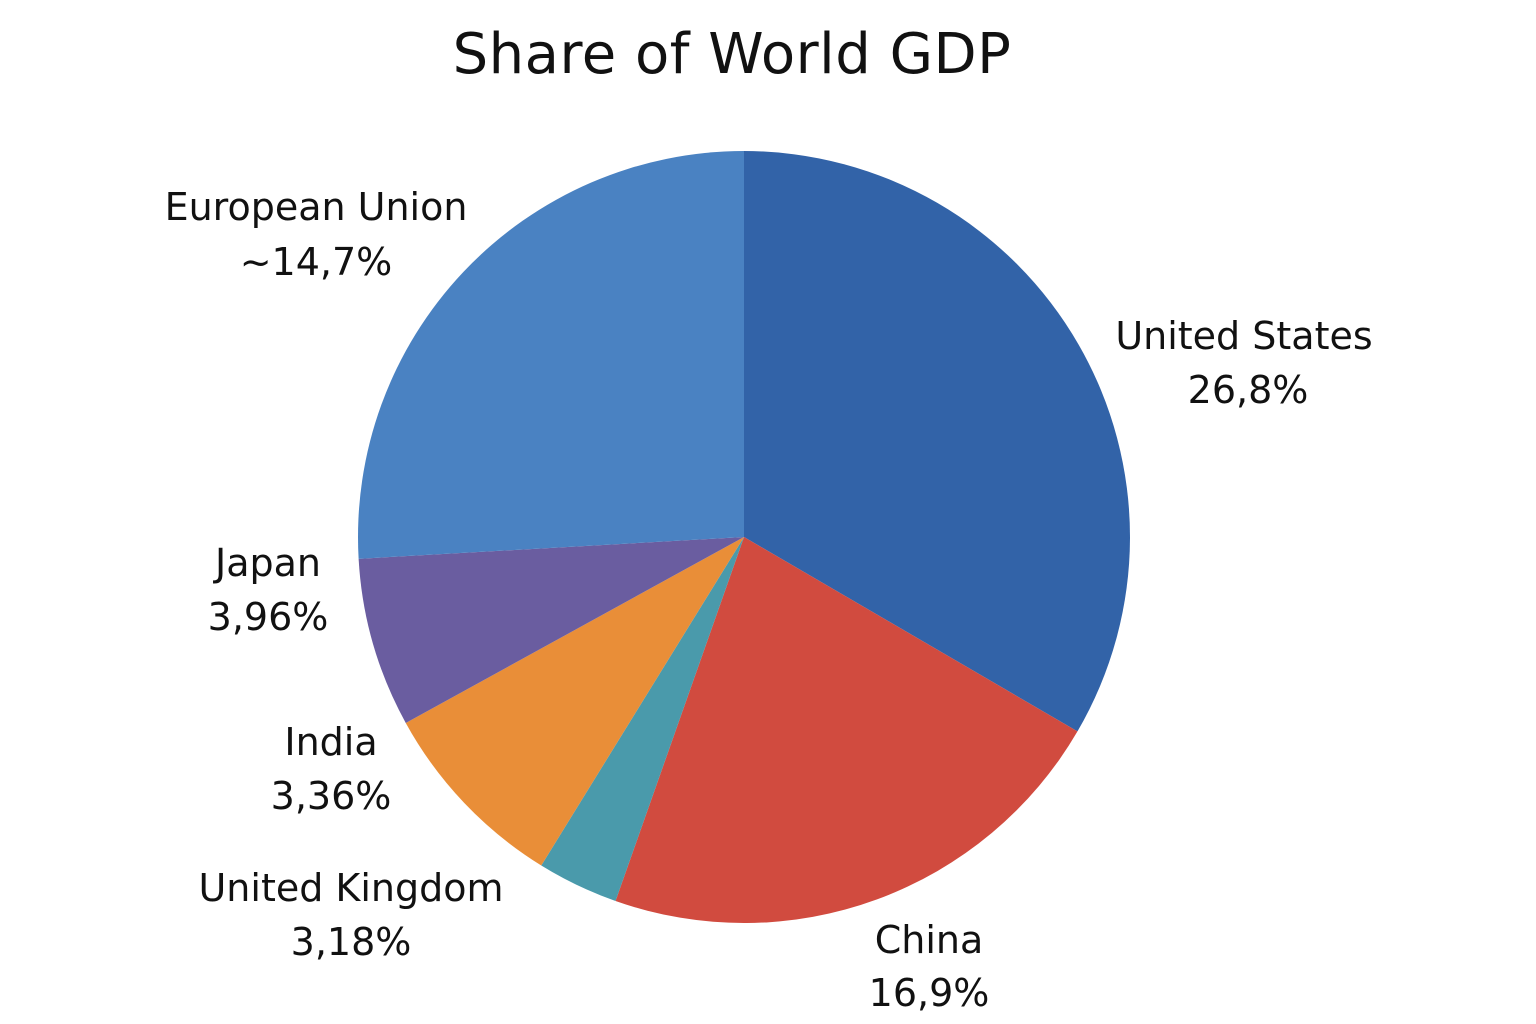 The image size is (1536, 1024). I want to click on label-india-name: India, so click(330, 742).